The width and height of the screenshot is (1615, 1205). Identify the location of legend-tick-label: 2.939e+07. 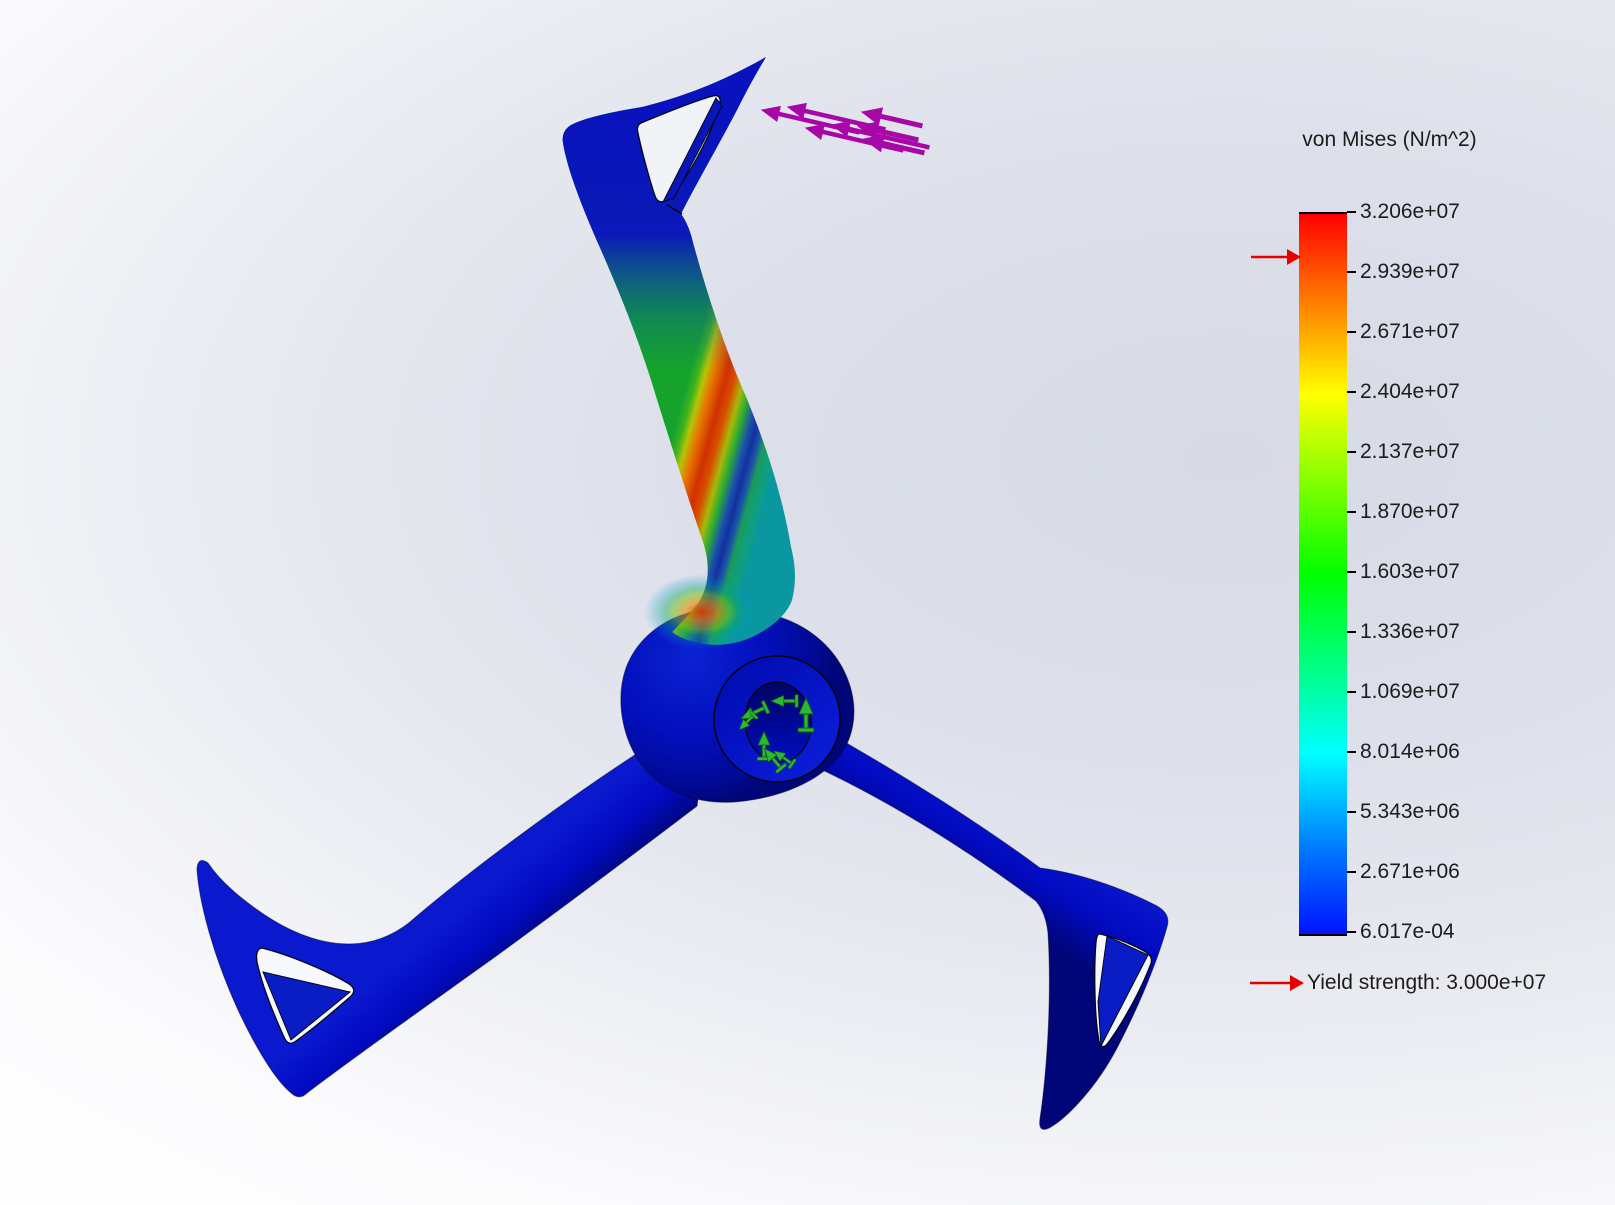
(1410, 271).